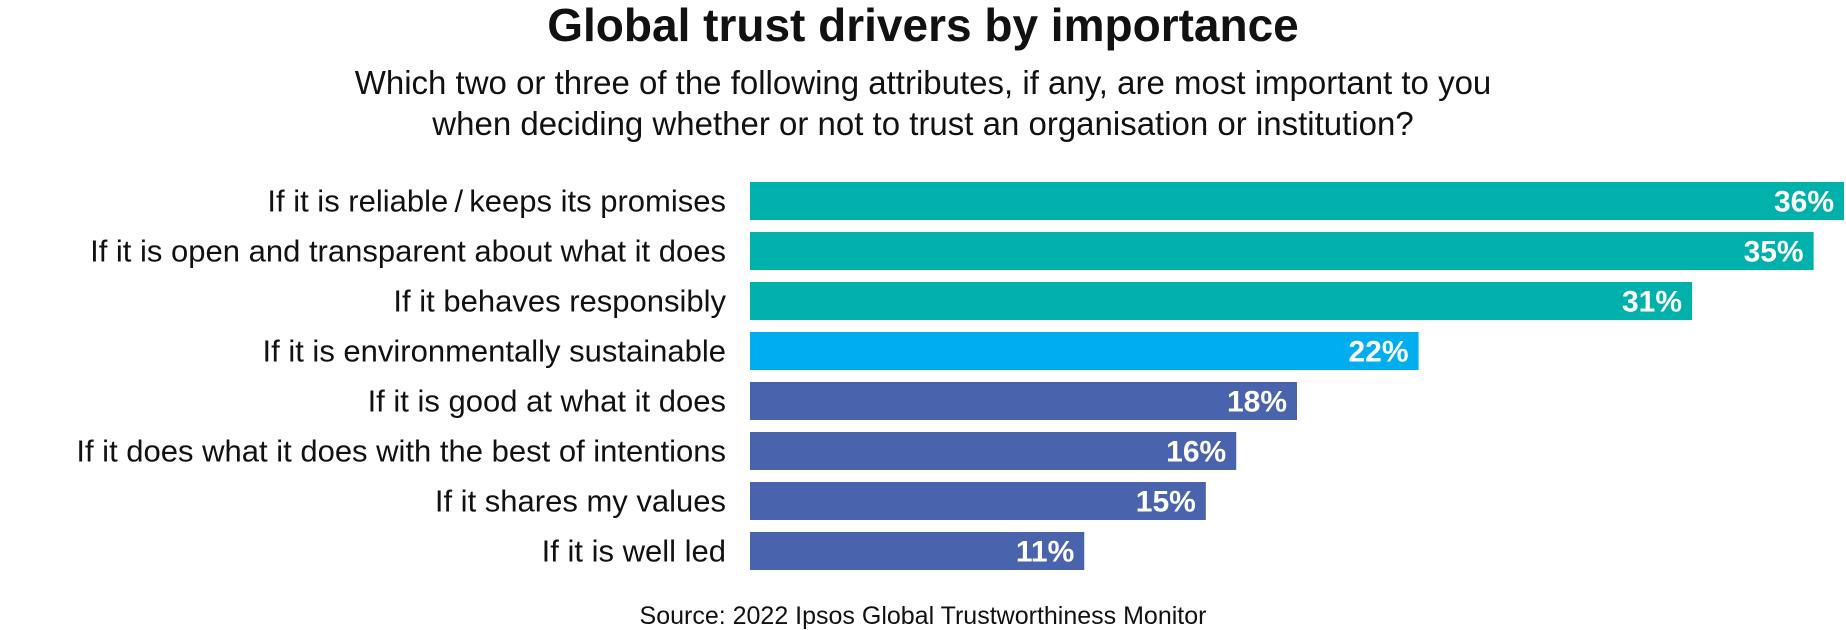 Image resolution: width=1846 pixels, height=630 pixels. I want to click on value-label: 31%, so click(1652, 302).